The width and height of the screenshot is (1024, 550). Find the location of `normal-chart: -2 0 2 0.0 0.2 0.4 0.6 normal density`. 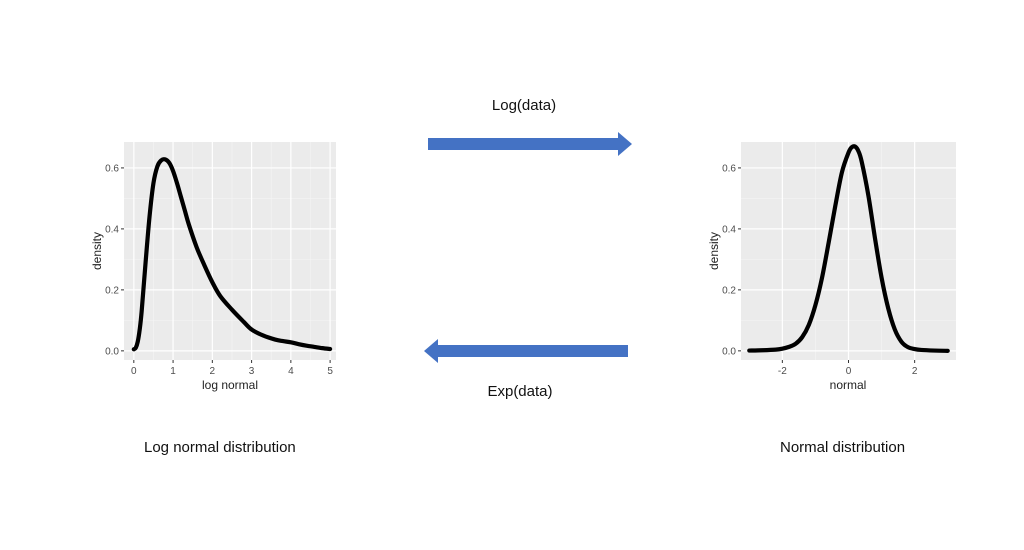

normal-chart: -2 0 2 0.0 0.2 0.4 0.6 normal density is located at coordinates (831, 267).